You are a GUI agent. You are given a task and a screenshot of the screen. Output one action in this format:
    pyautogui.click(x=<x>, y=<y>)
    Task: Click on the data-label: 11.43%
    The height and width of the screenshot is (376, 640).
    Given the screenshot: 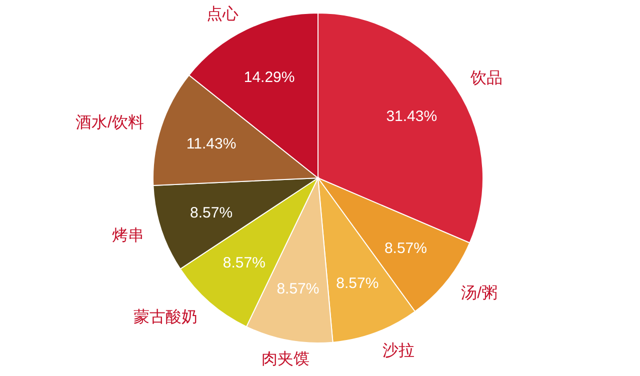 What is the action you would take?
    pyautogui.click(x=211, y=143)
    